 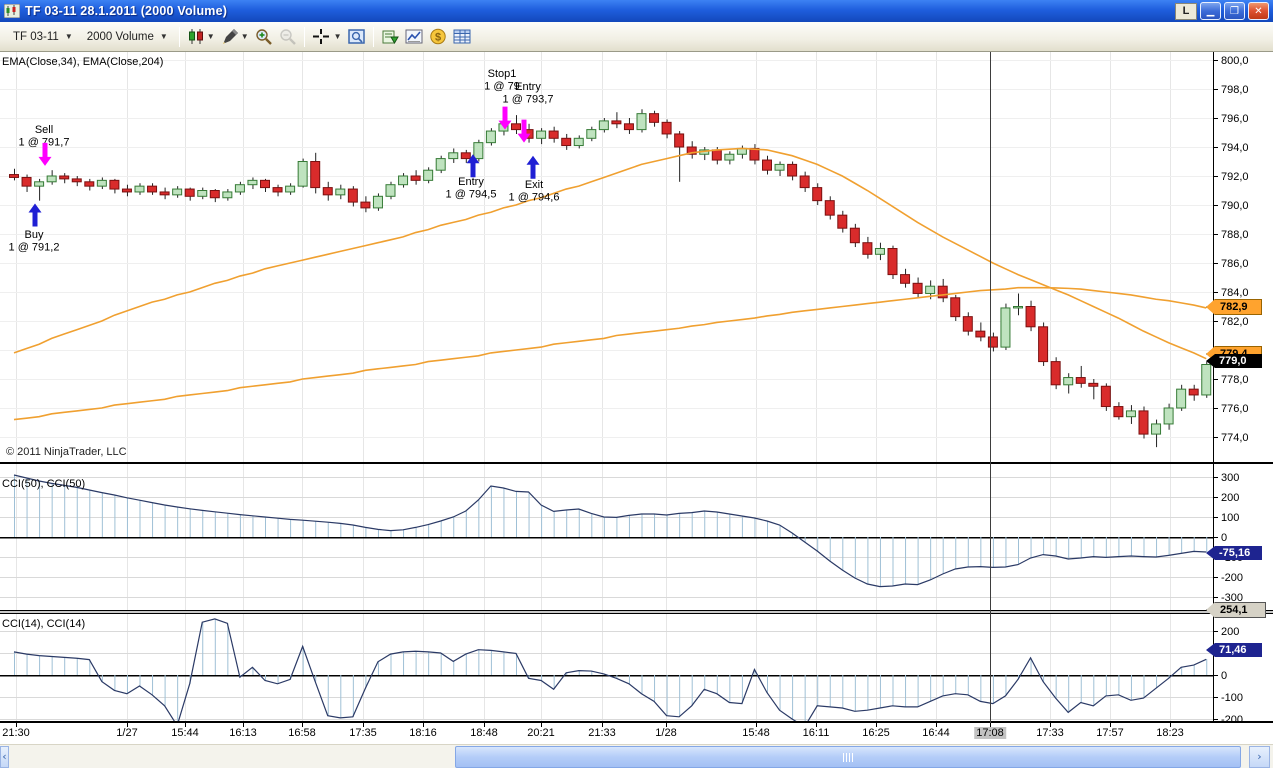 What do you see at coordinates (602, 733) in the screenshot?
I see `time-label: 21:33` at bounding box center [602, 733].